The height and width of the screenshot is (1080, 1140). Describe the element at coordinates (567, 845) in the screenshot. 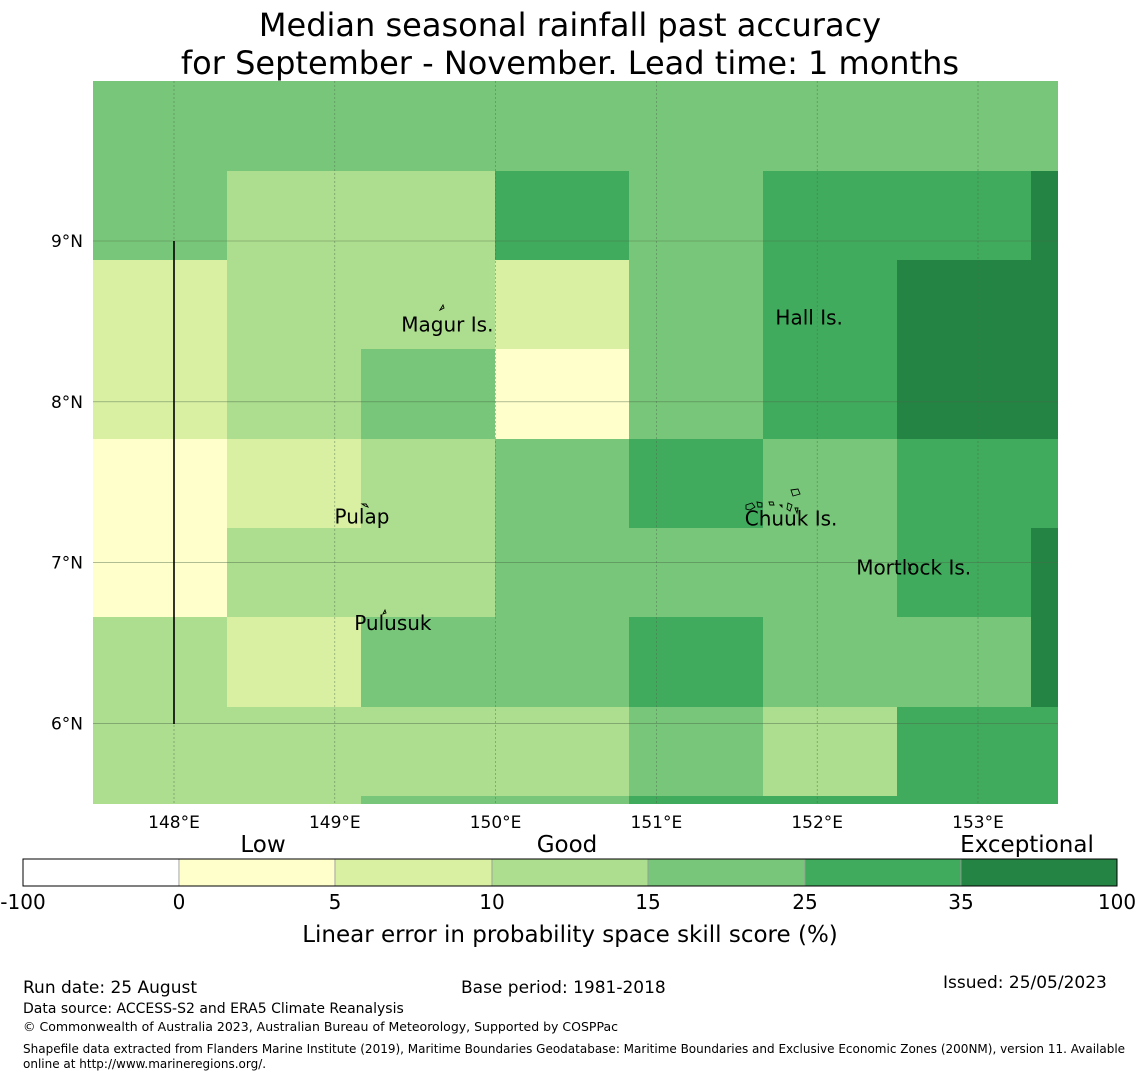

I see `colorbar-category-label: Good` at that location.